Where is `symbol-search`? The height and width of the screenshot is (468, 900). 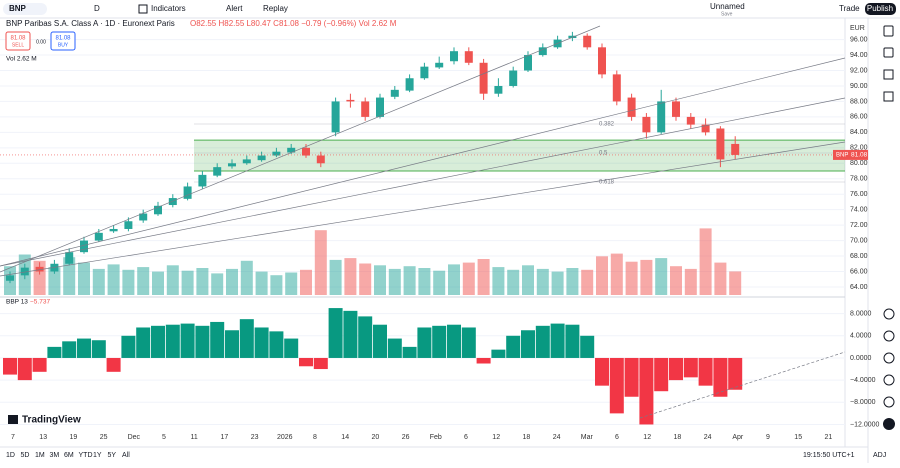 symbol-search is located at coordinates (25, 9).